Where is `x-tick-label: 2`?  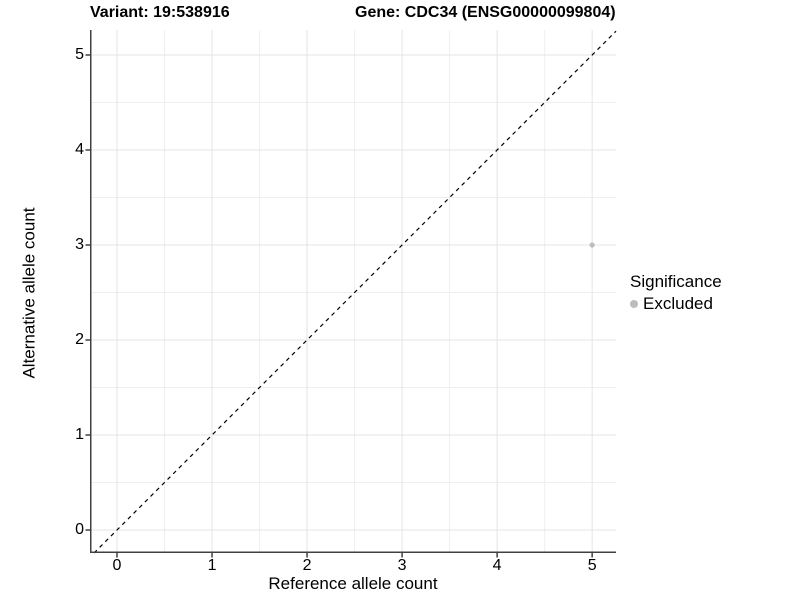 x-tick-label: 2 is located at coordinates (307, 565).